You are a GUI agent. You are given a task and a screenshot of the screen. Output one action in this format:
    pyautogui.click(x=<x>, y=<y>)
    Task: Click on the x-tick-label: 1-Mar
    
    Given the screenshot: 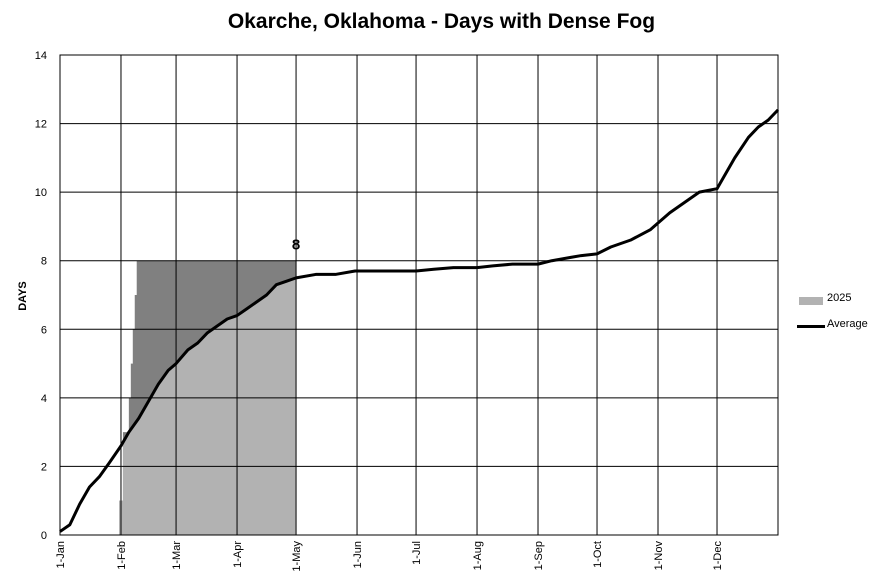 What is the action you would take?
    pyautogui.click(x=177, y=555)
    